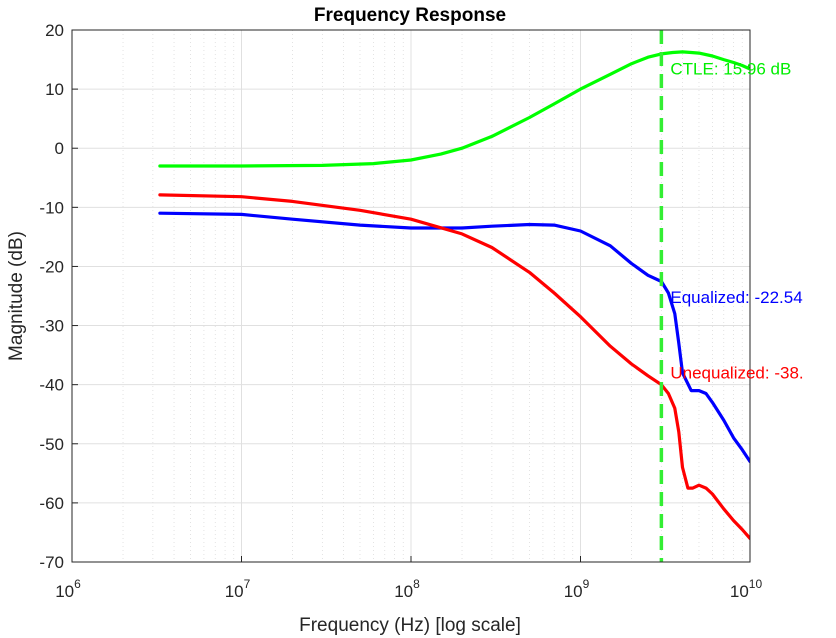  I want to click on y-tick-label: -40, so click(51, 385).